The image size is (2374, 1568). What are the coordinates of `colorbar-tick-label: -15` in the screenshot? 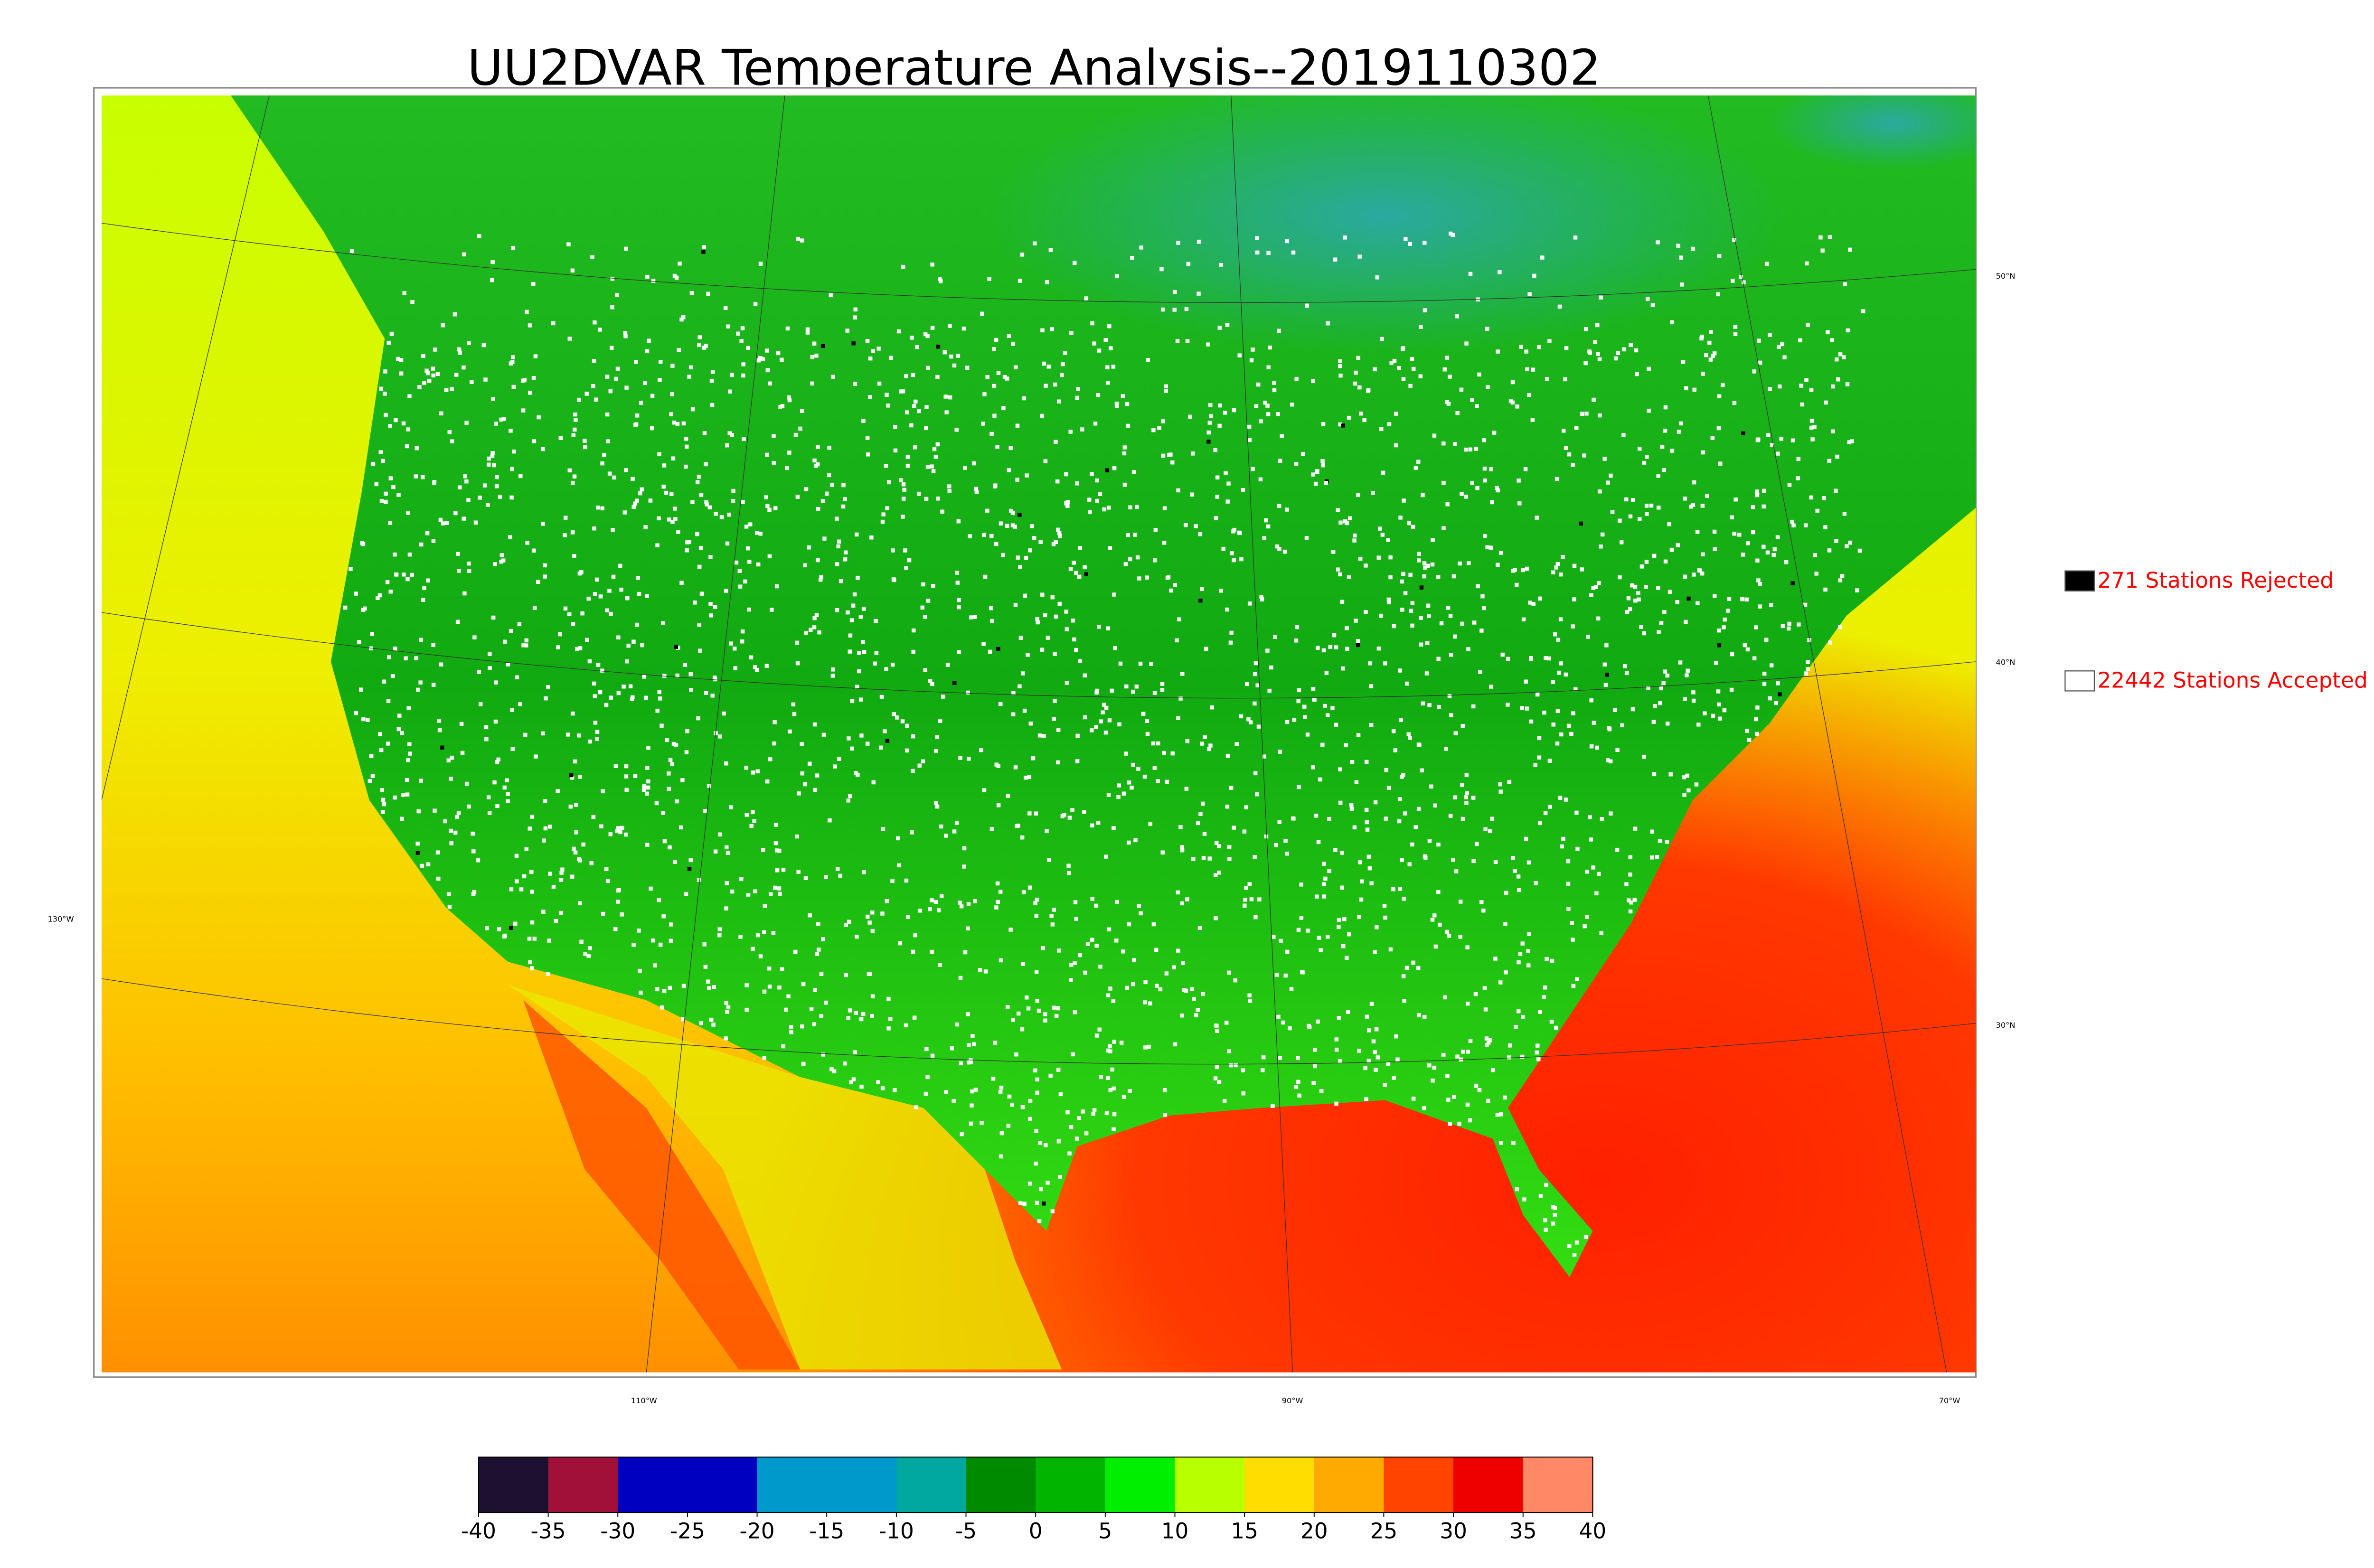 It's located at (826, 1531).